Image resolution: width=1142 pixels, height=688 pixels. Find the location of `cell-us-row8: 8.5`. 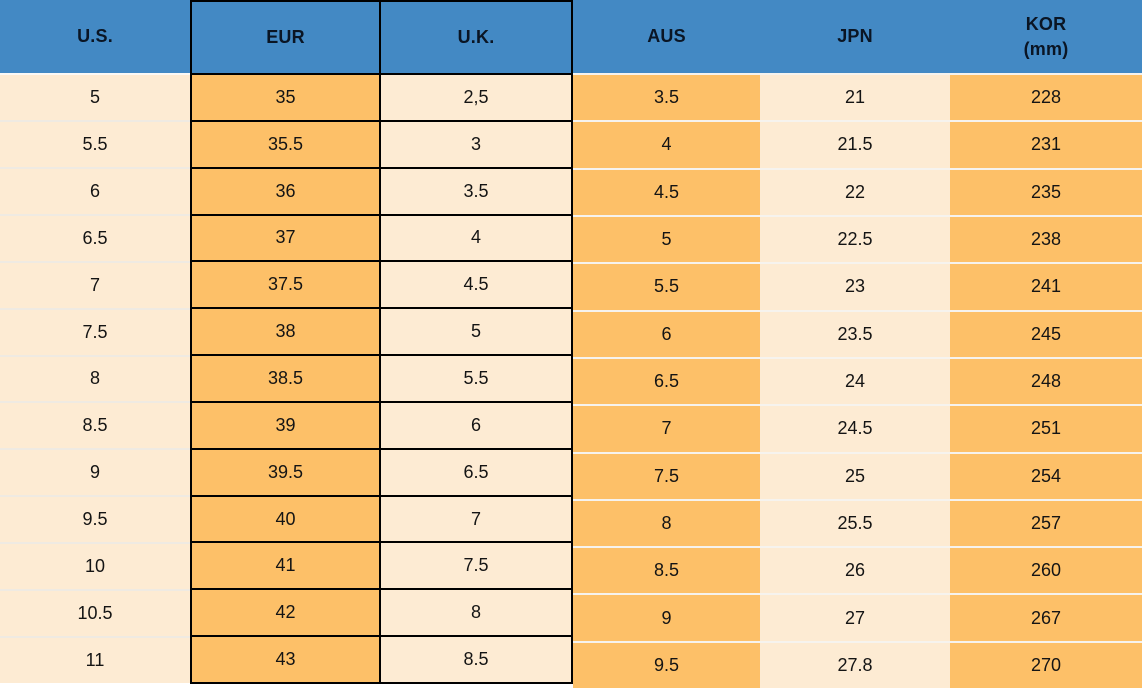

cell-us-row8: 8.5 is located at coordinates (95, 425).